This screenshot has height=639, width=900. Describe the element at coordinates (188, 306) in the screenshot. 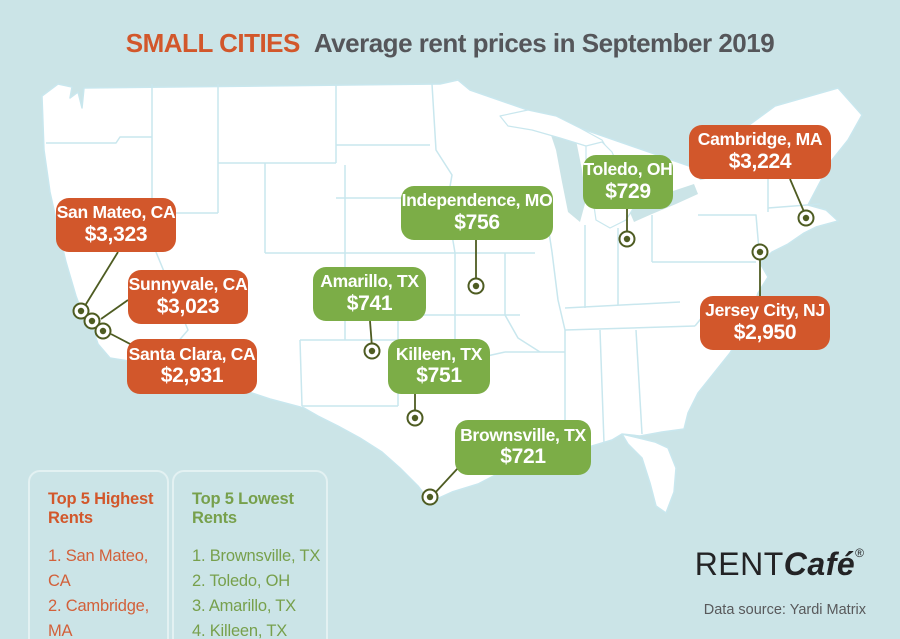

I see `city-price: $3,023` at that location.